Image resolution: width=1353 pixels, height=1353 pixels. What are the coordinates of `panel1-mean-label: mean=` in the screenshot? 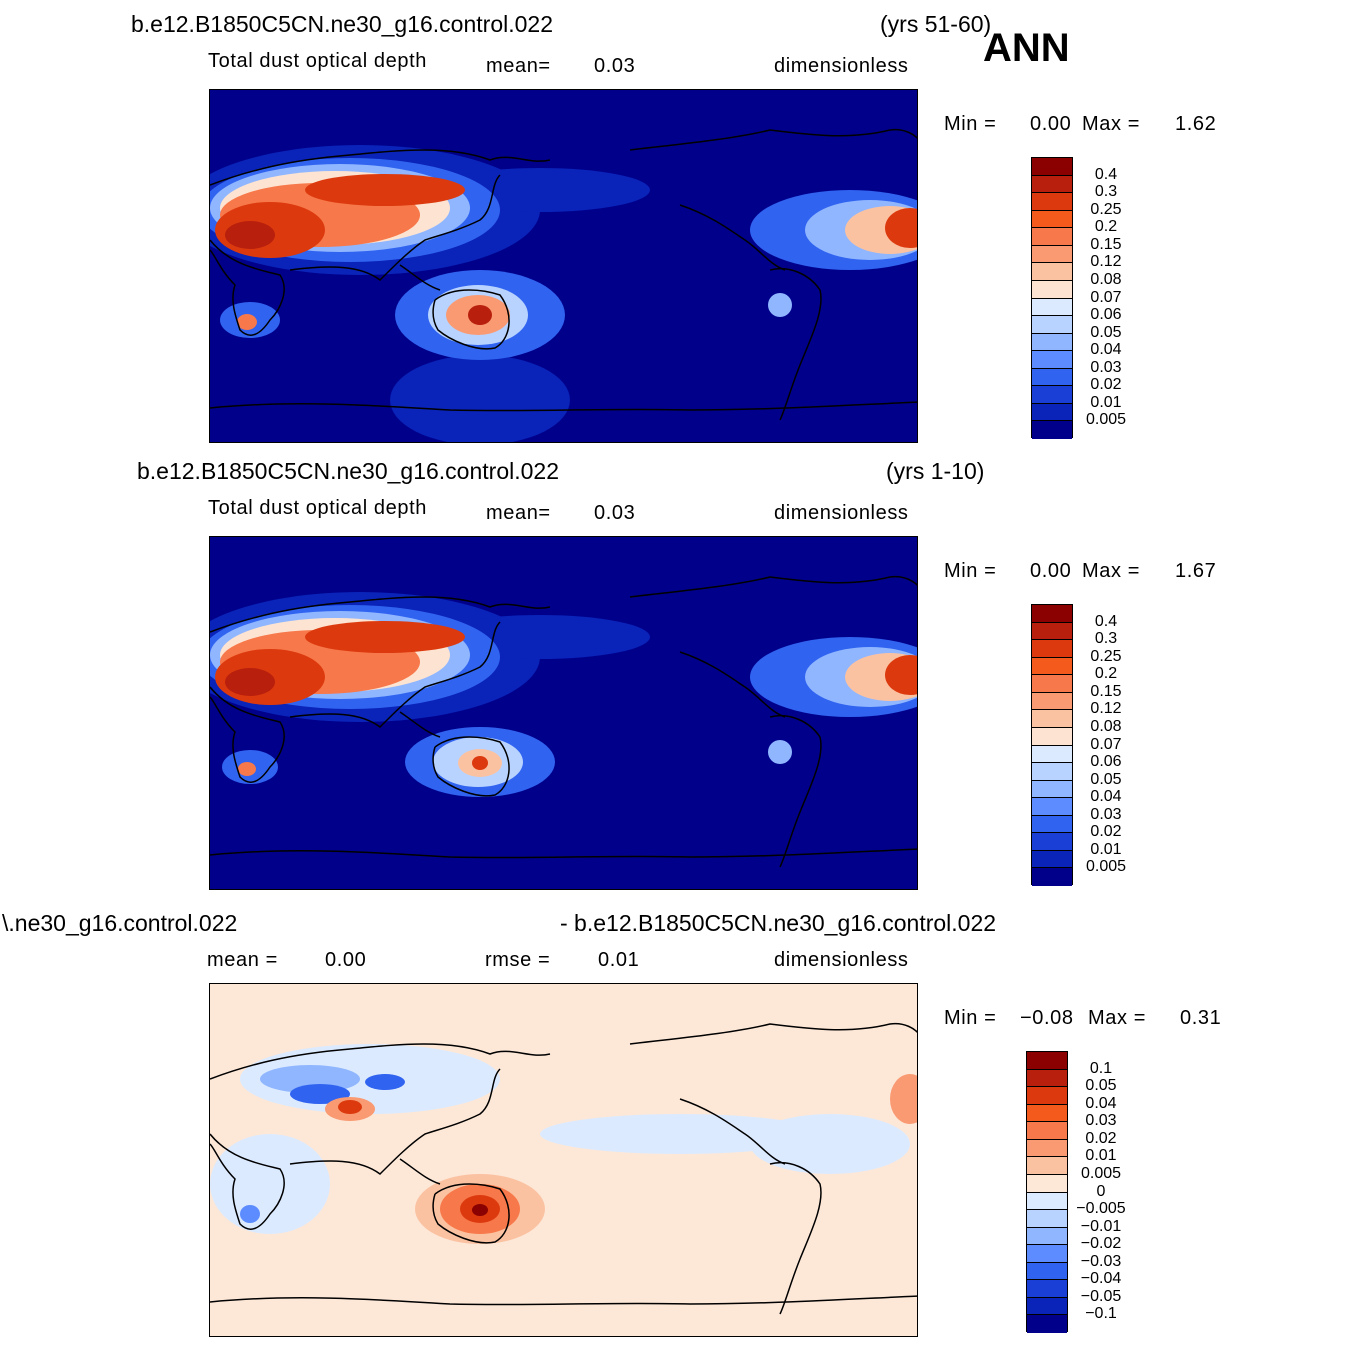 It's located at (518, 66).